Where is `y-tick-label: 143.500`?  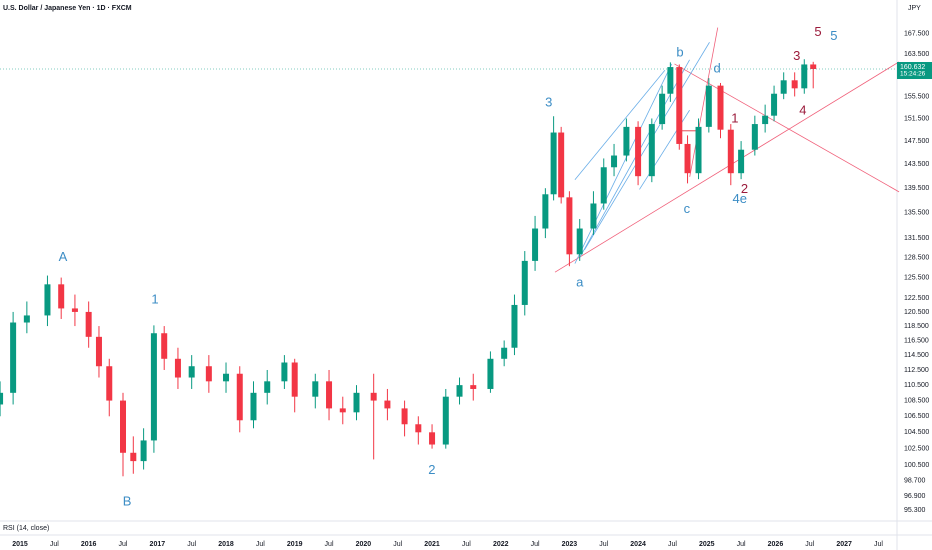 y-tick-label: 143.500 is located at coordinates (916, 164).